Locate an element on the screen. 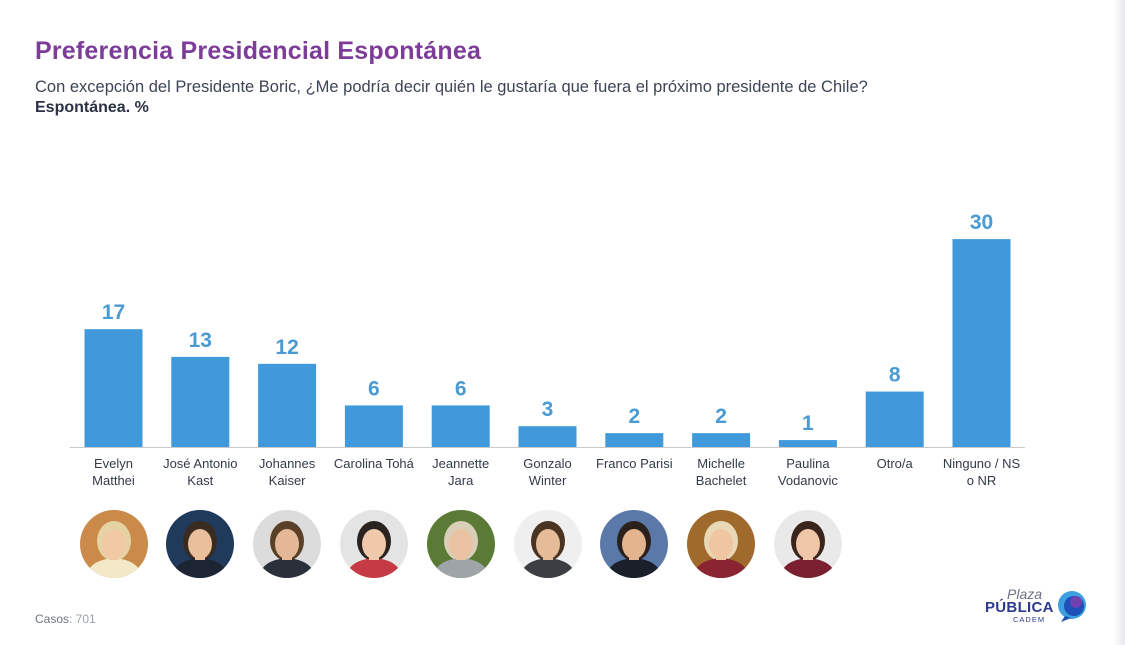 Image resolution: width=1125 pixels, height=645 pixels. chart-title: Preferencia Presidencial Espontánea is located at coordinates (258, 51).